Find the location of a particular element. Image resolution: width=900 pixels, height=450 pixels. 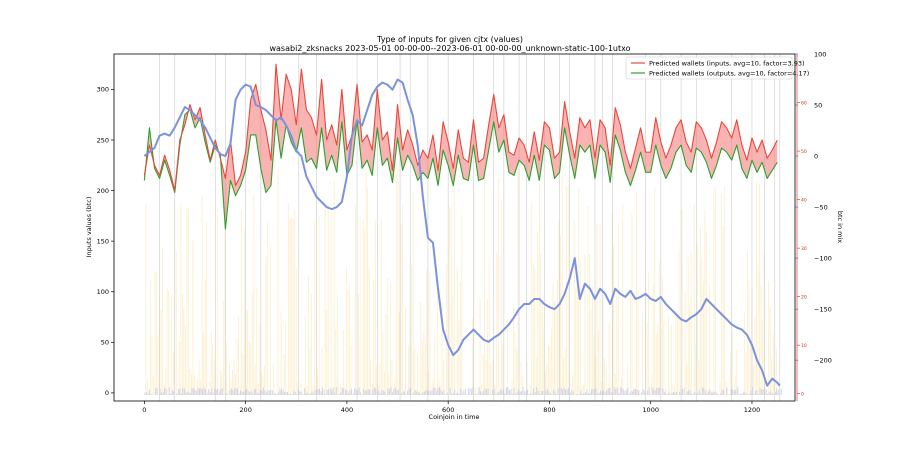

right-tick-label: −100 is located at coordinates (823, 258).